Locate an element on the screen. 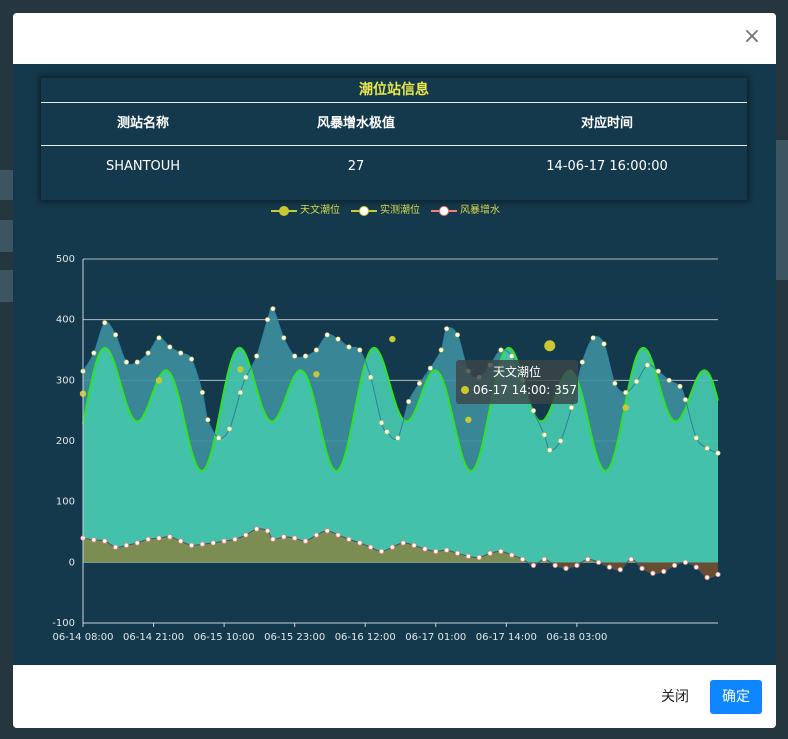  legend-item-astro-tide: 天文潮位 is located at coordinates (306, 211).